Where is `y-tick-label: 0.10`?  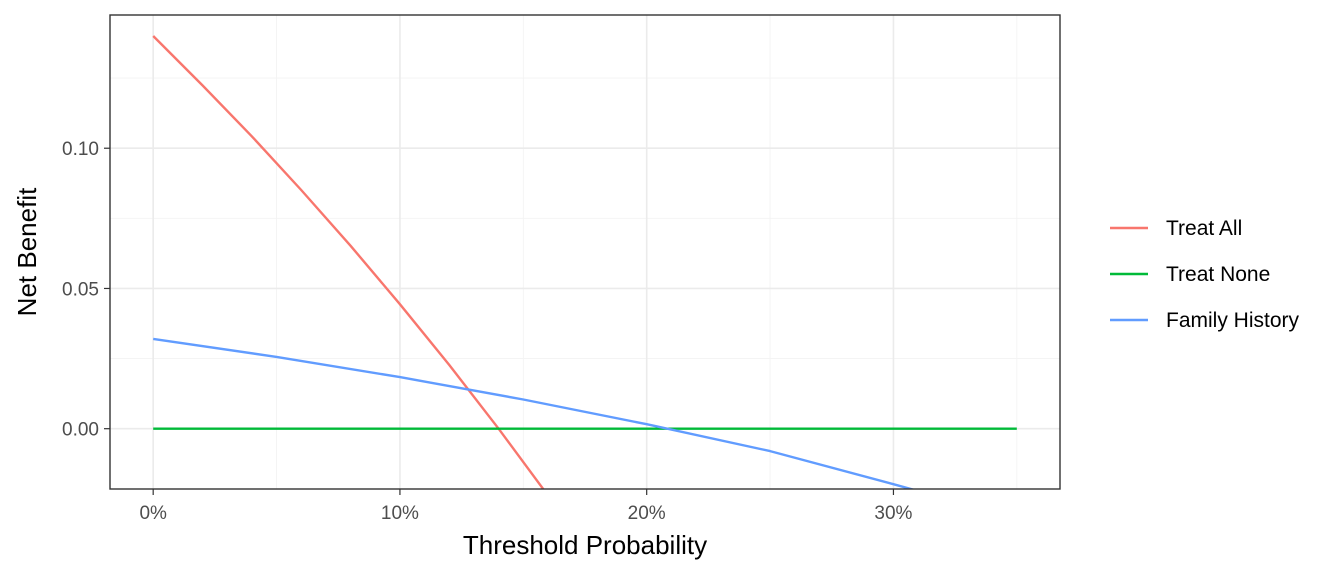 y-tick-label: 0.10 is located at coordinates (80, 149).